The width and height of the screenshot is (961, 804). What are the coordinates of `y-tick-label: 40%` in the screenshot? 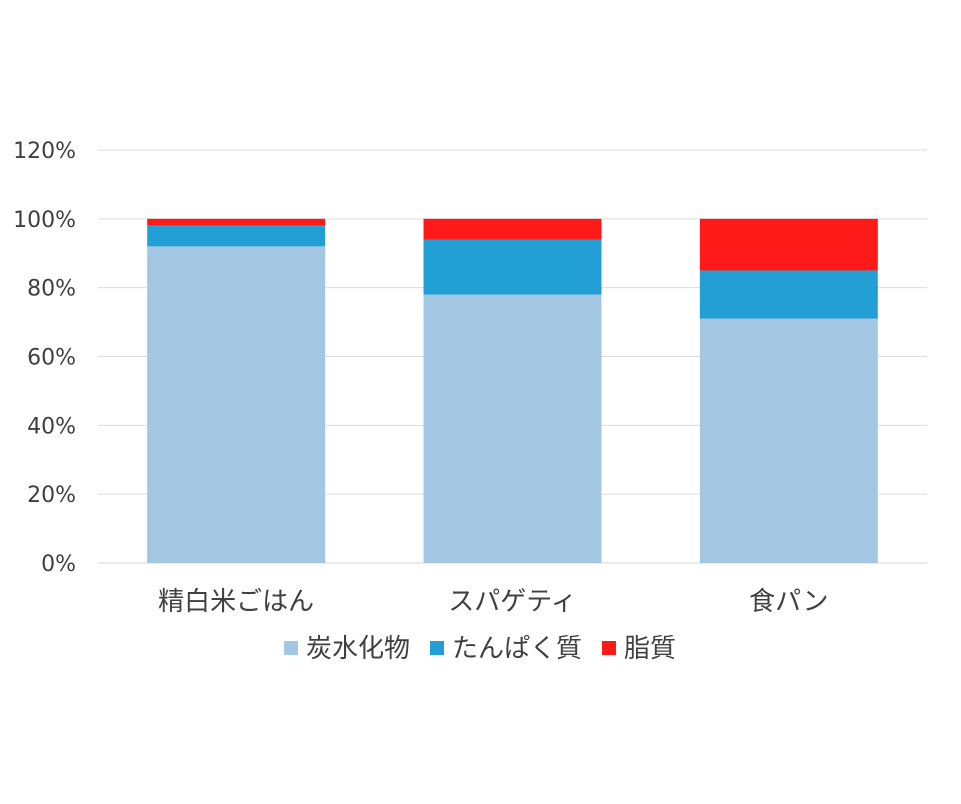 It's located at (51, 426).